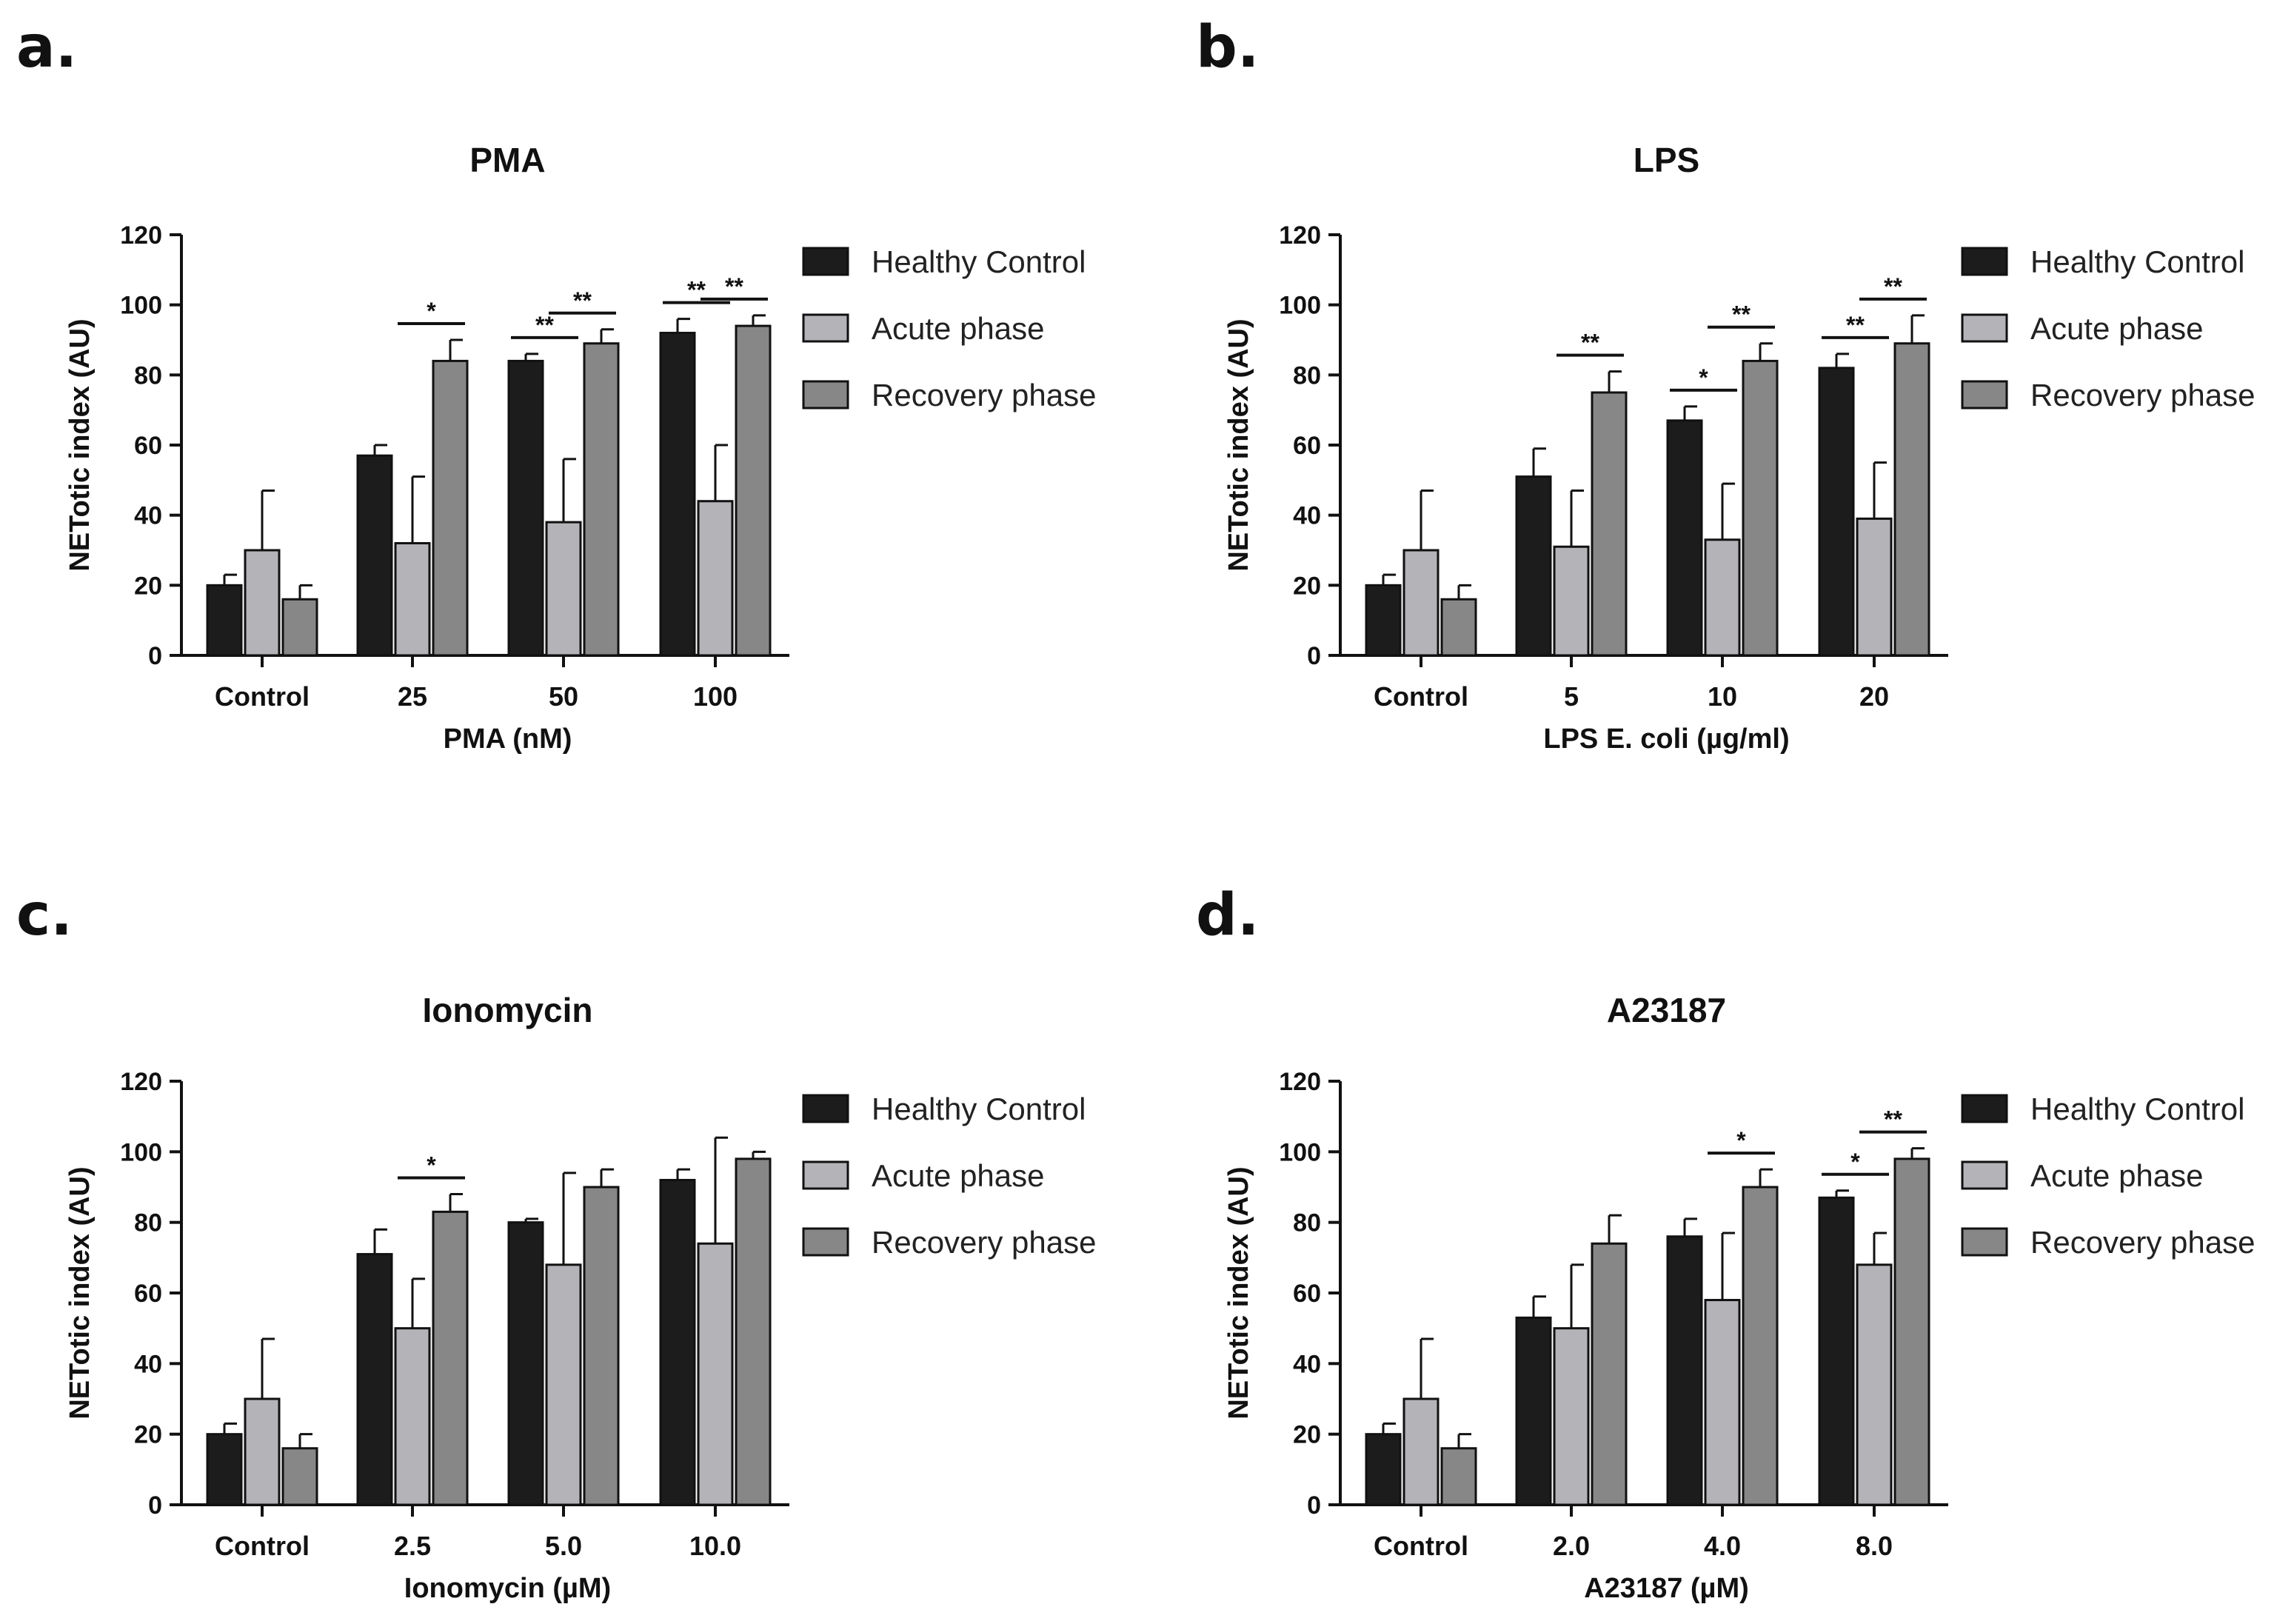 Image resolution: width=2277 pixels, height=1624 pixels. I want to click on category-label: 4.0, so click(1722, 1546).